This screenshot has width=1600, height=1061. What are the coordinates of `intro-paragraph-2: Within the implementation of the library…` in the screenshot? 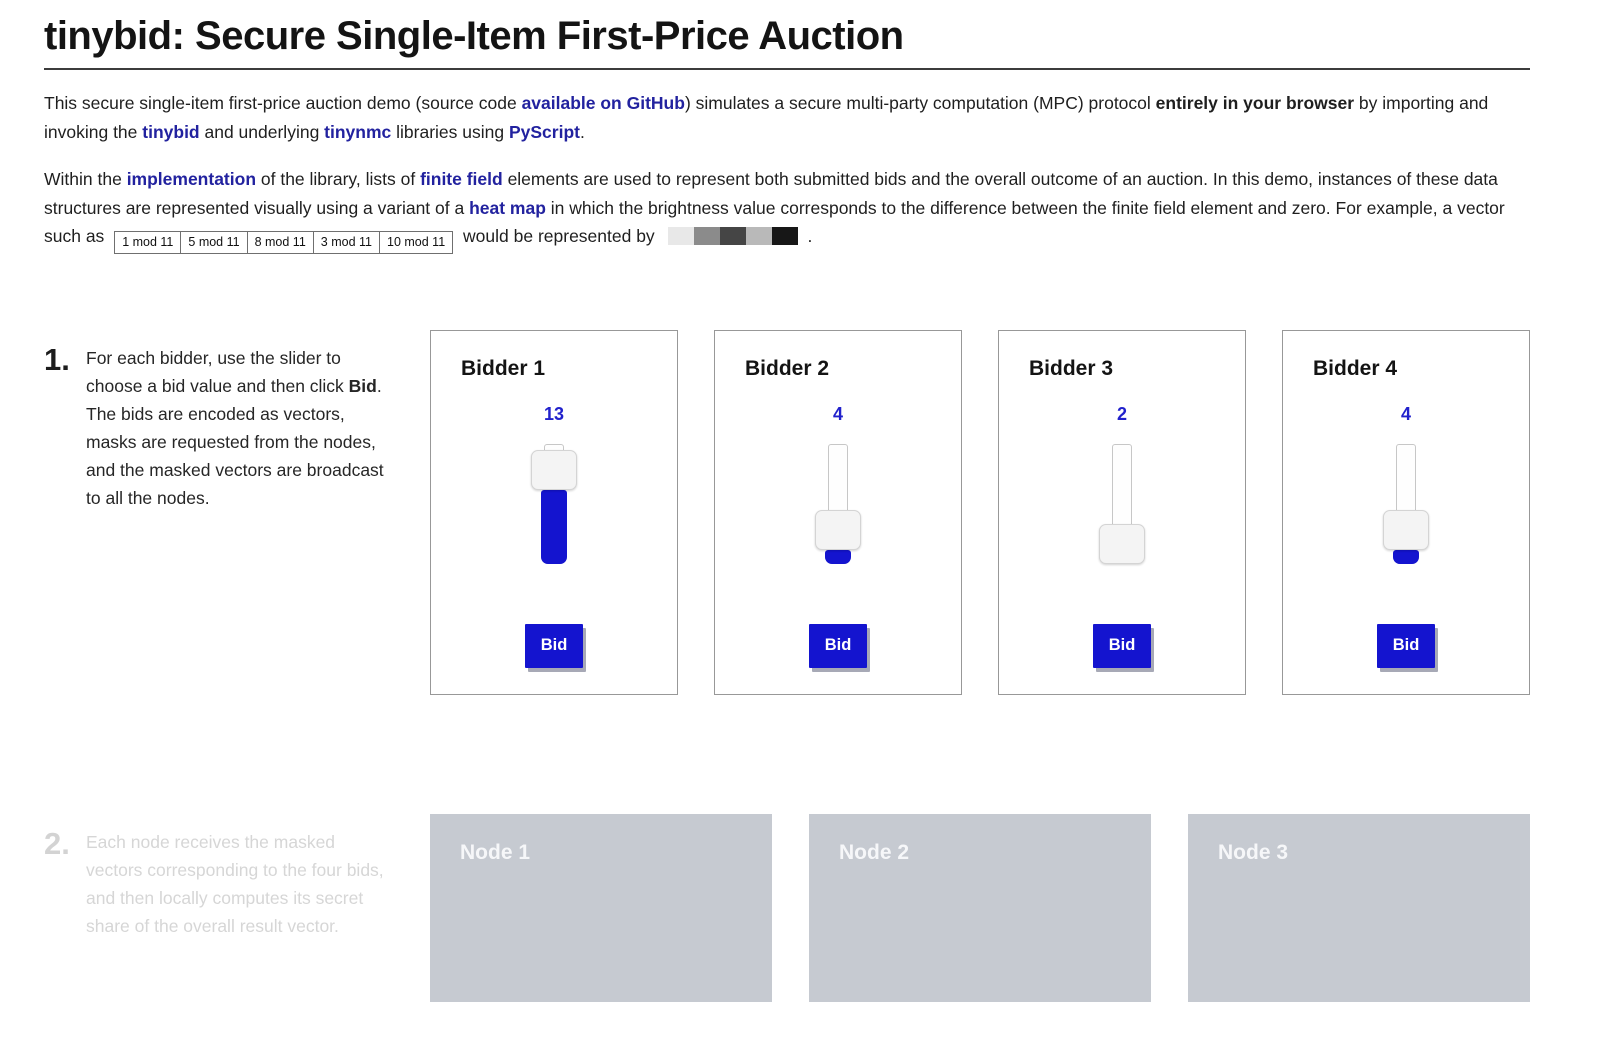 It's located at (787, 209).